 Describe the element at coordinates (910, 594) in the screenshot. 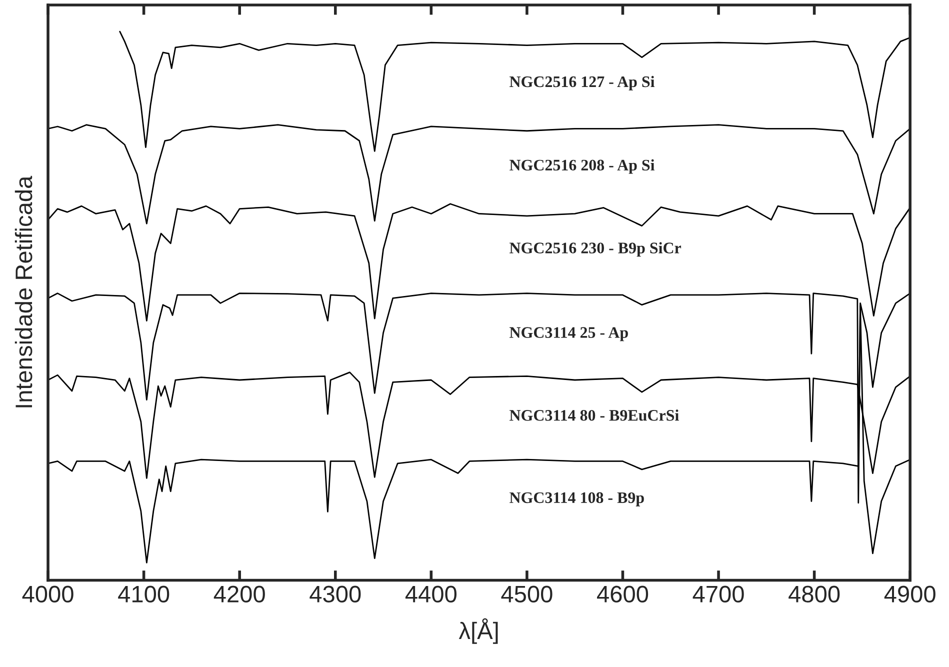

I see `x-tick-label: 4900` at that location.